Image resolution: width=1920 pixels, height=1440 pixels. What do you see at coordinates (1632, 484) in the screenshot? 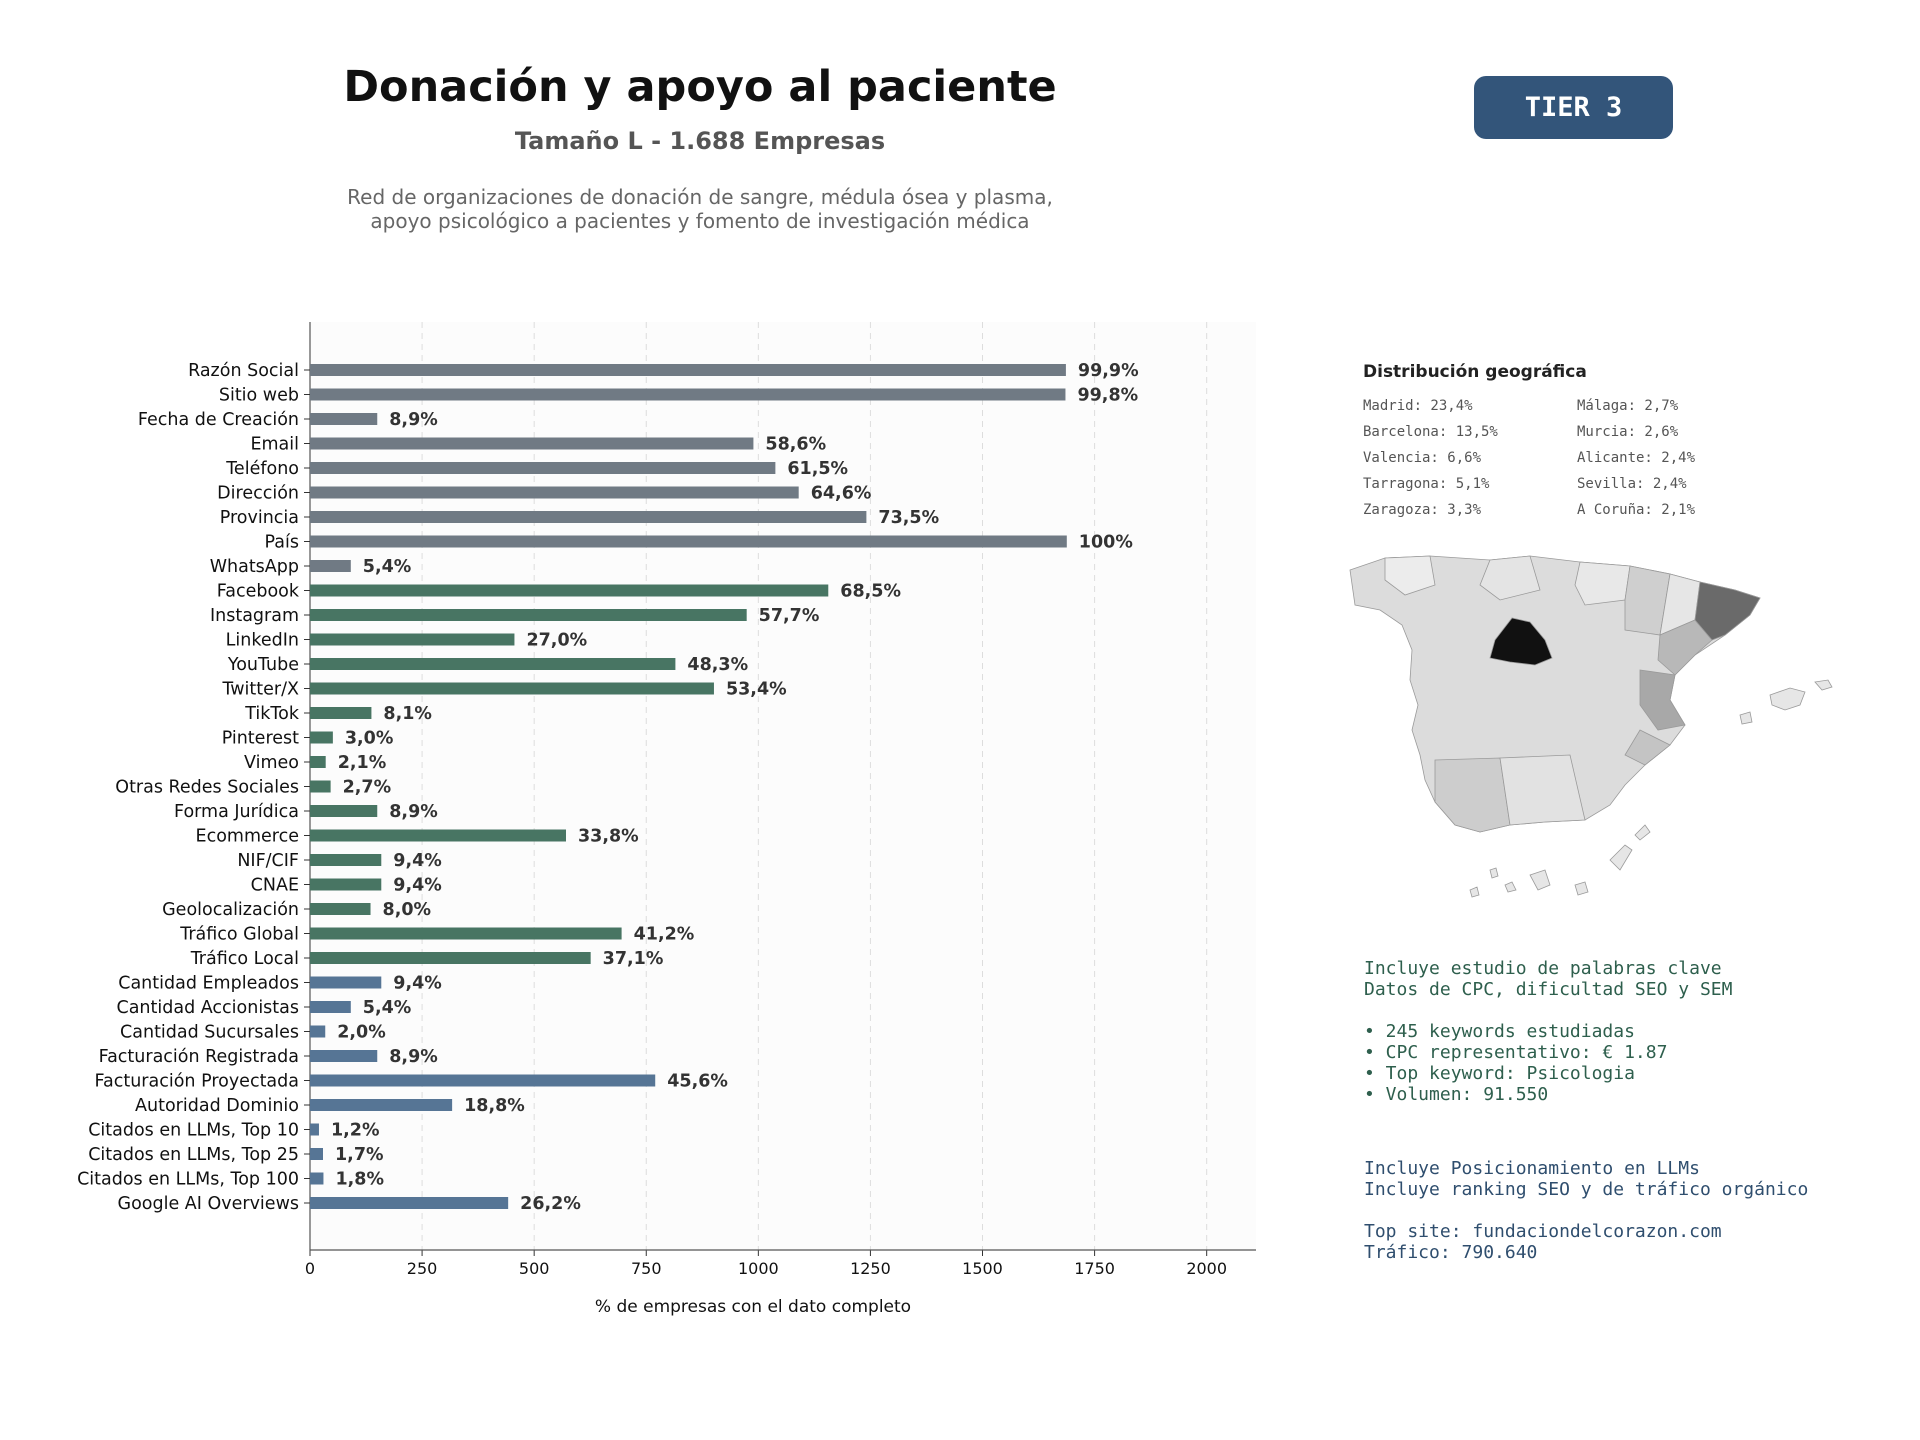
I see `geo-entry: Sevilla: 2,4%` at bounding box center [1632, 484].